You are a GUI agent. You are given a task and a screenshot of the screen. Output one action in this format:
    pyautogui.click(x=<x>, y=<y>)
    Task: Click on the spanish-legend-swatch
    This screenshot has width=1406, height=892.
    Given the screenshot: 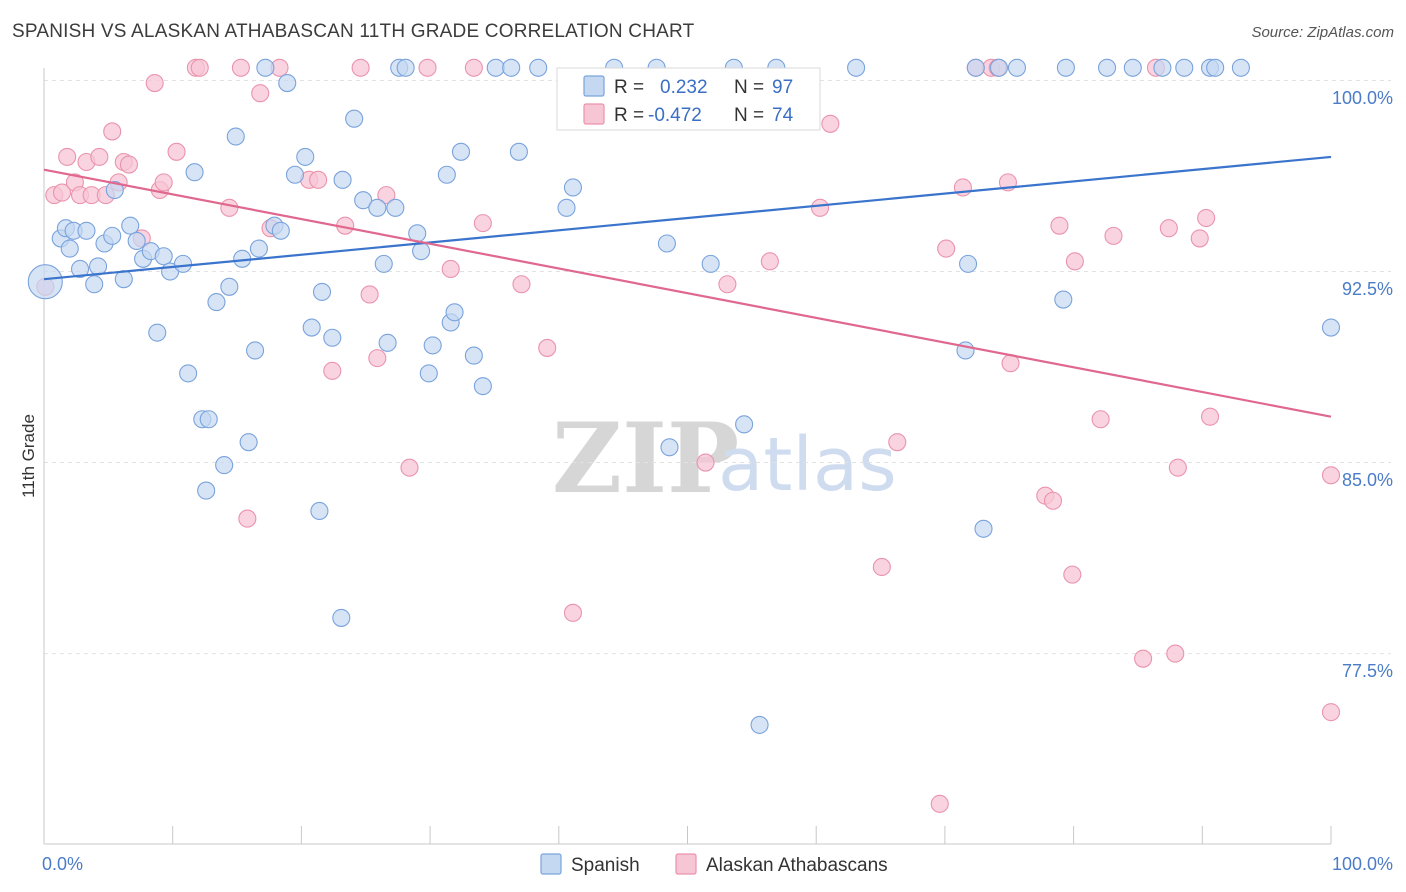 What is the action you would take?
    pyautogui.click(x=594, y=86)
    